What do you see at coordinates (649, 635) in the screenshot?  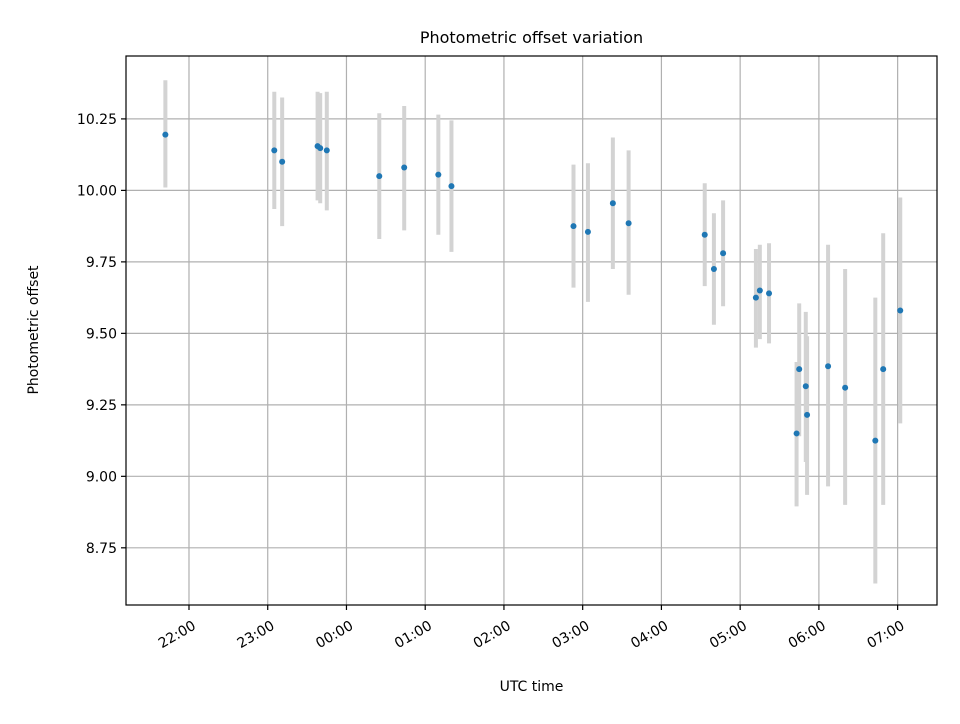 I see `x-tick-label: 04:00` at bounding box center [649, 635].